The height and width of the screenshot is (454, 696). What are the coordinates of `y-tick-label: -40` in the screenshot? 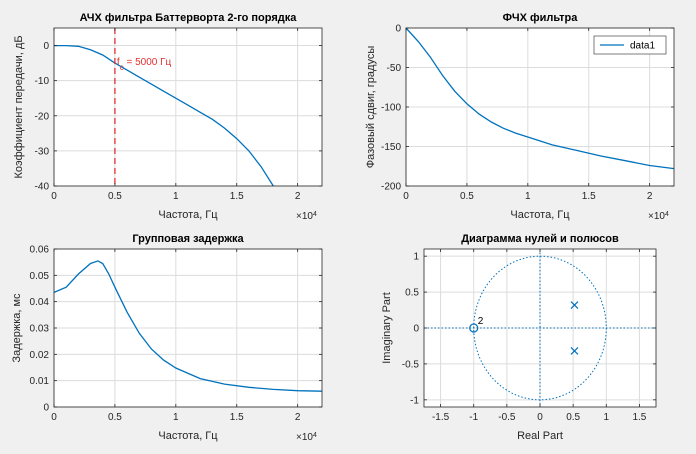 It's located at (42, 187).